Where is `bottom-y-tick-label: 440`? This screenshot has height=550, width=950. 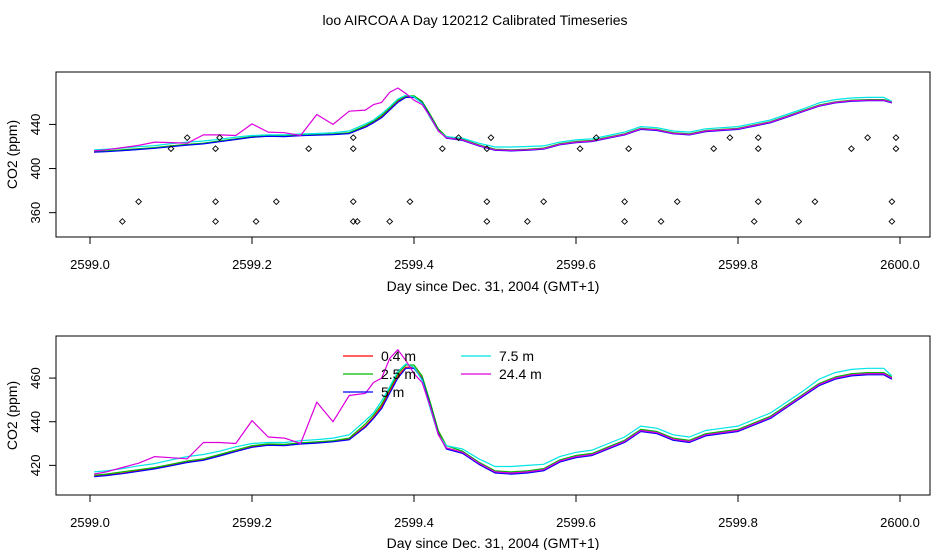 bottom-y-tick-label: 440 is located at coordinates (35, 422).